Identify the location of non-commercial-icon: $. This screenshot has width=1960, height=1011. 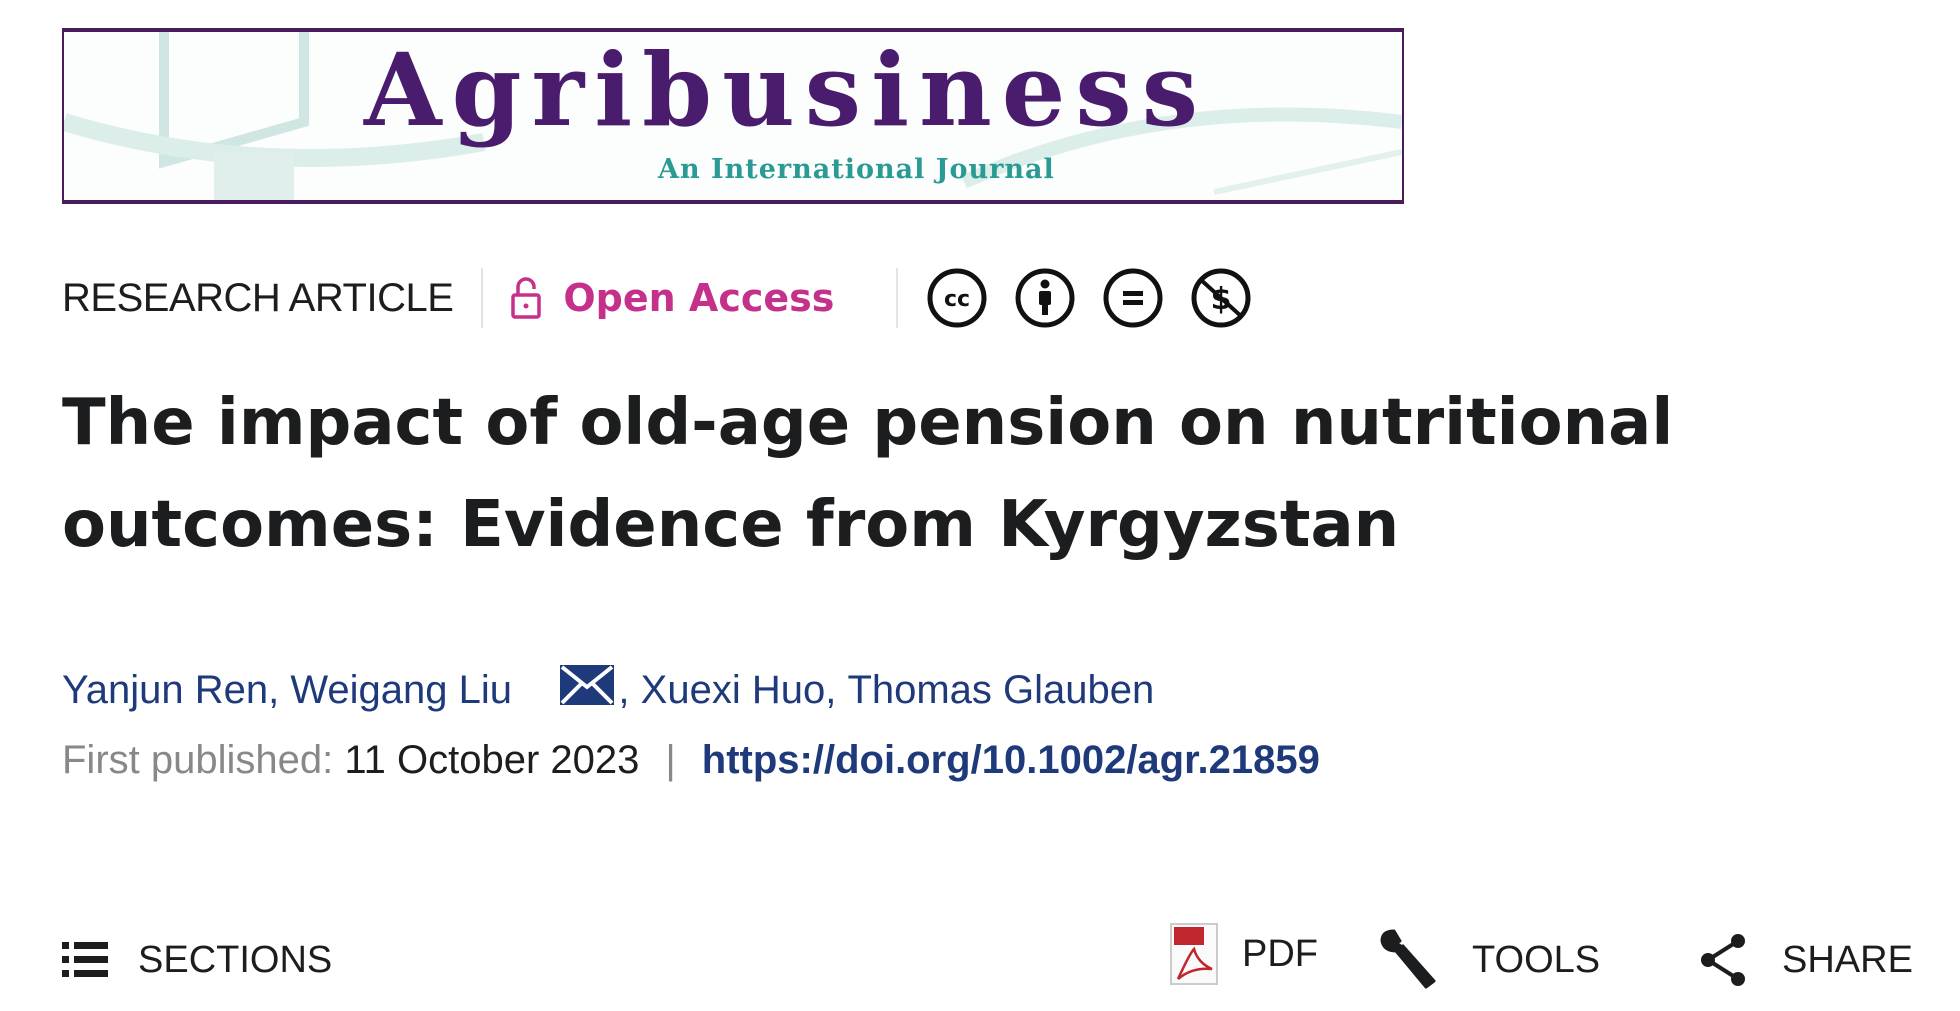
(1221, 298).